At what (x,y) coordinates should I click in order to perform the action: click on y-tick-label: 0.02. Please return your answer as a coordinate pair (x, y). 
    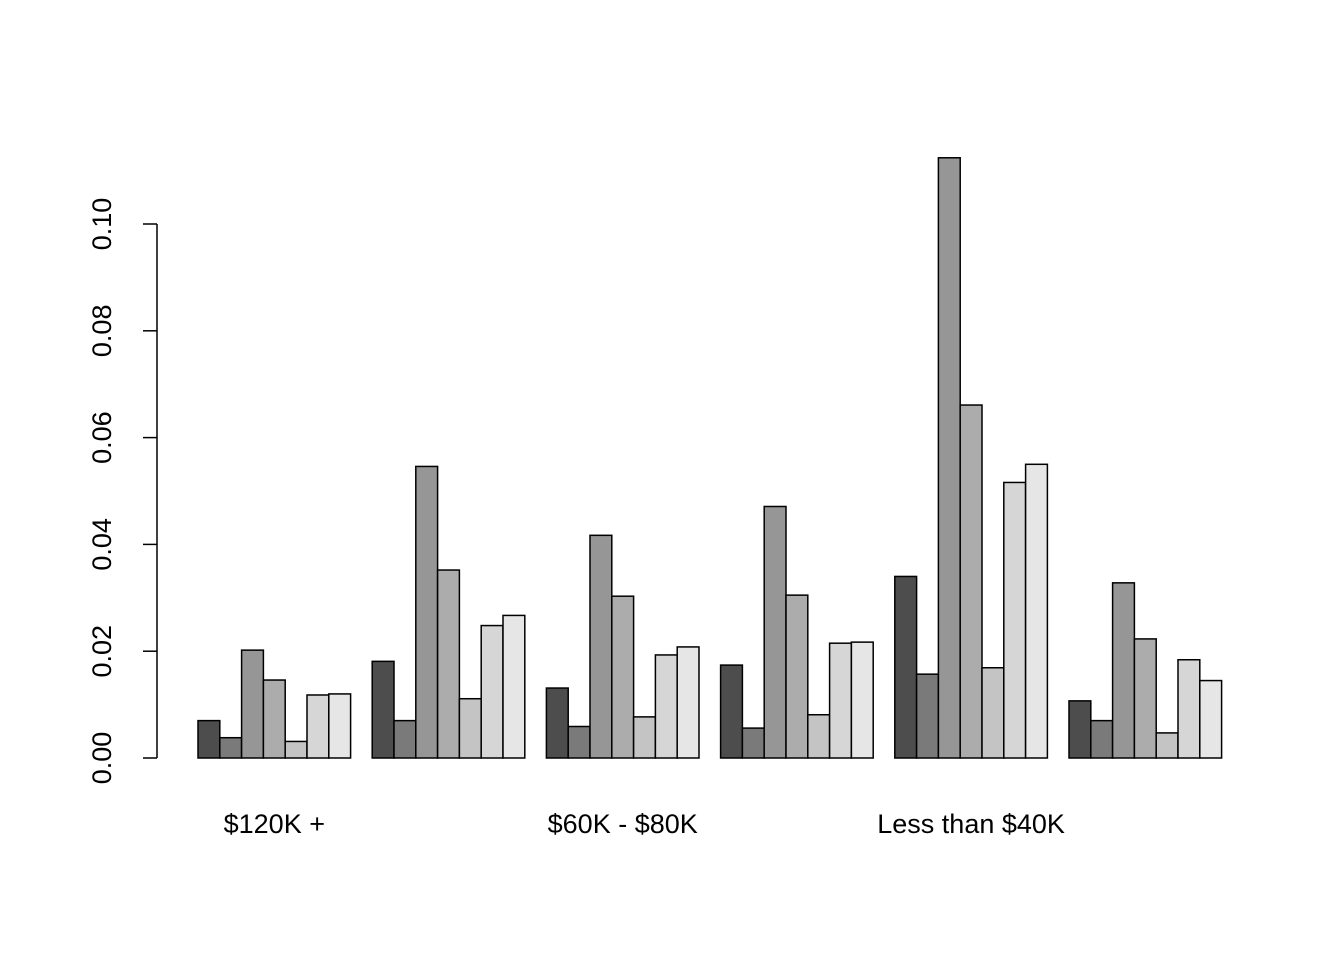
    Looking at the image, I should click on (102, 651).